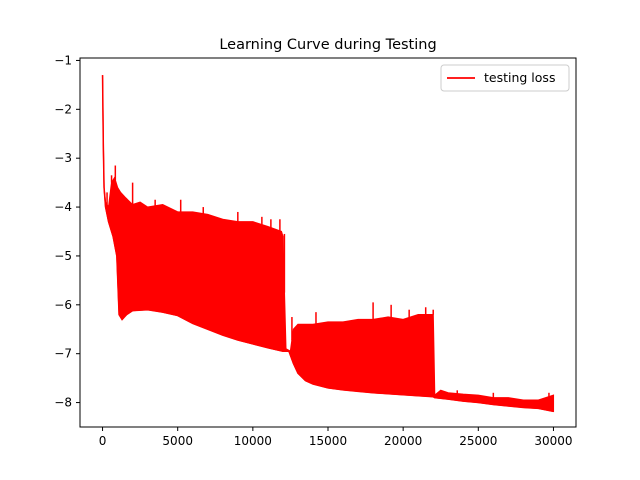  What do you see at coordinates (63, 305) in the screenshot?
I see `y-tick-label-5: −6` at bounding box center [63, 305].